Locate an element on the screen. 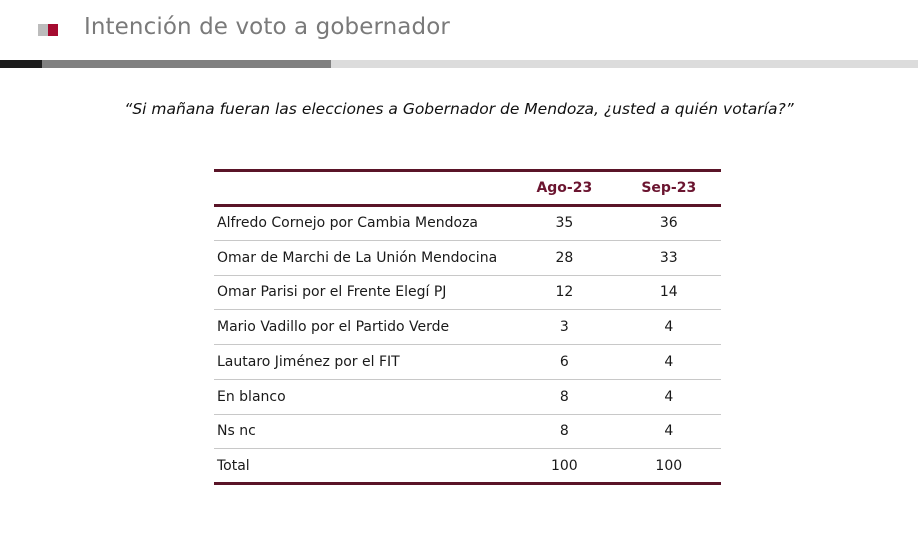 This screenshot has width=918, height=554. column-header-candidate is located at coordinates (363, 188).